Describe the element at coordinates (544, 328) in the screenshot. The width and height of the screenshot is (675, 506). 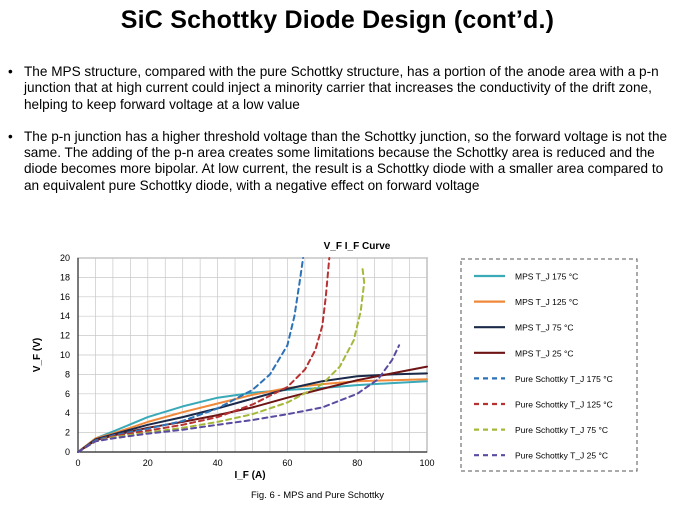
I see `legend-label: MPS T_J 75 °C` at that location.